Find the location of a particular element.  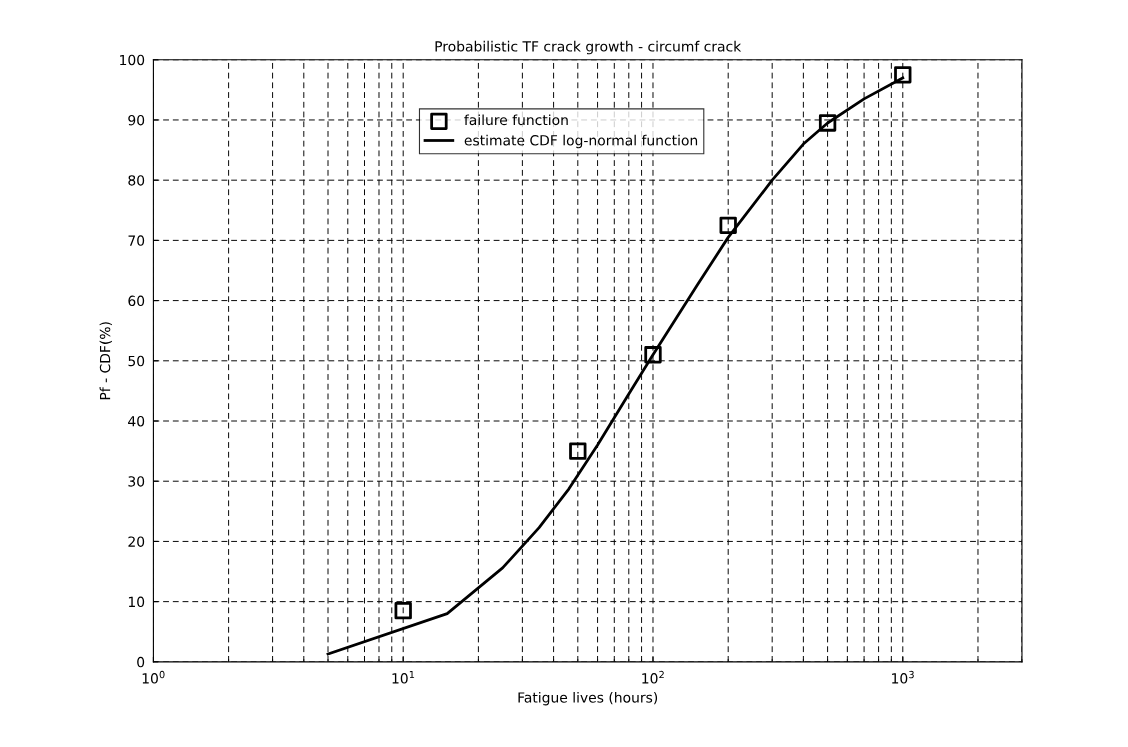

y-tick-label: 20 is located at coordinates (136, 541).